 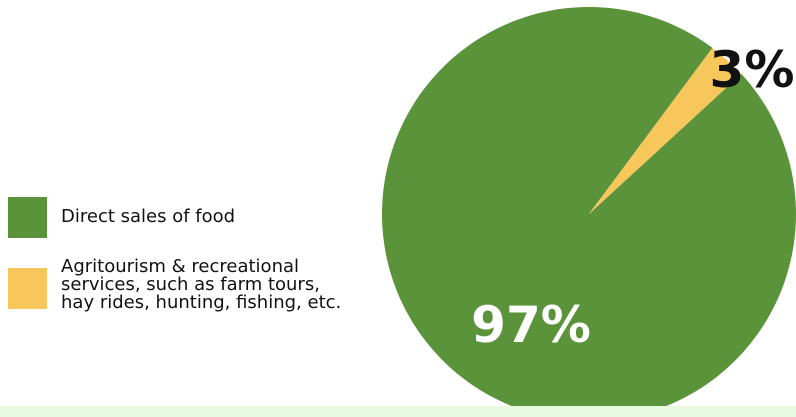 I want to click on data-label-agritourism: 3%, so click(x=752, y=70).